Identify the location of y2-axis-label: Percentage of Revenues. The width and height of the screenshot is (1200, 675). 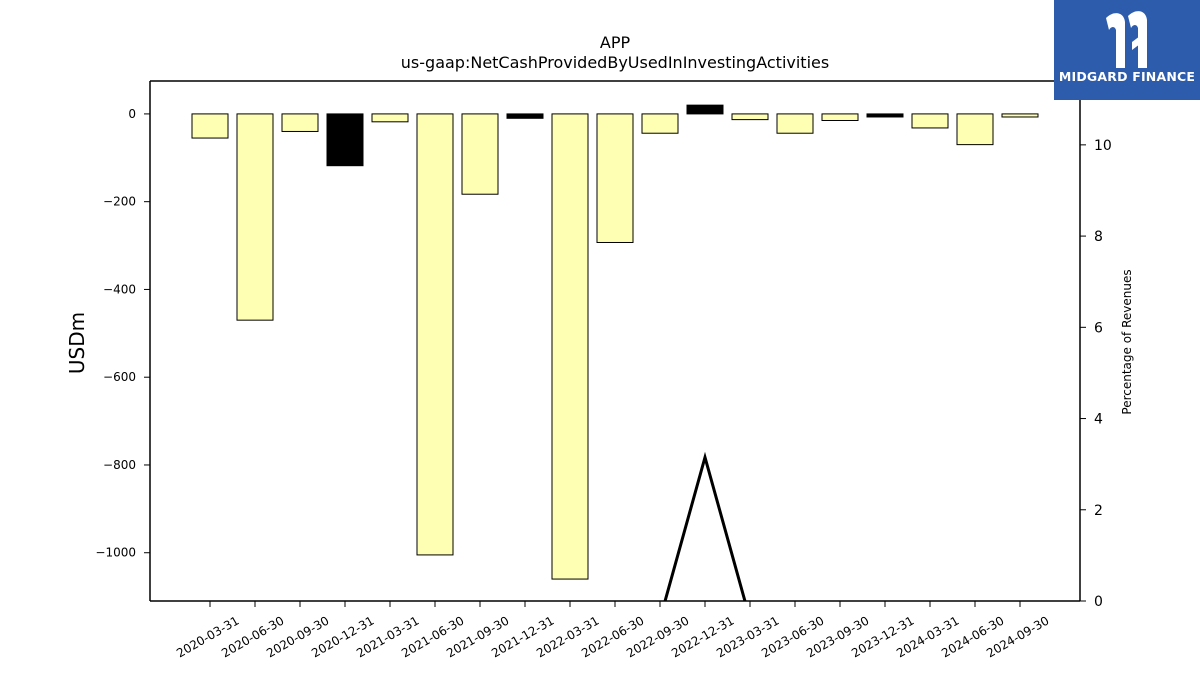
(1127, 341).